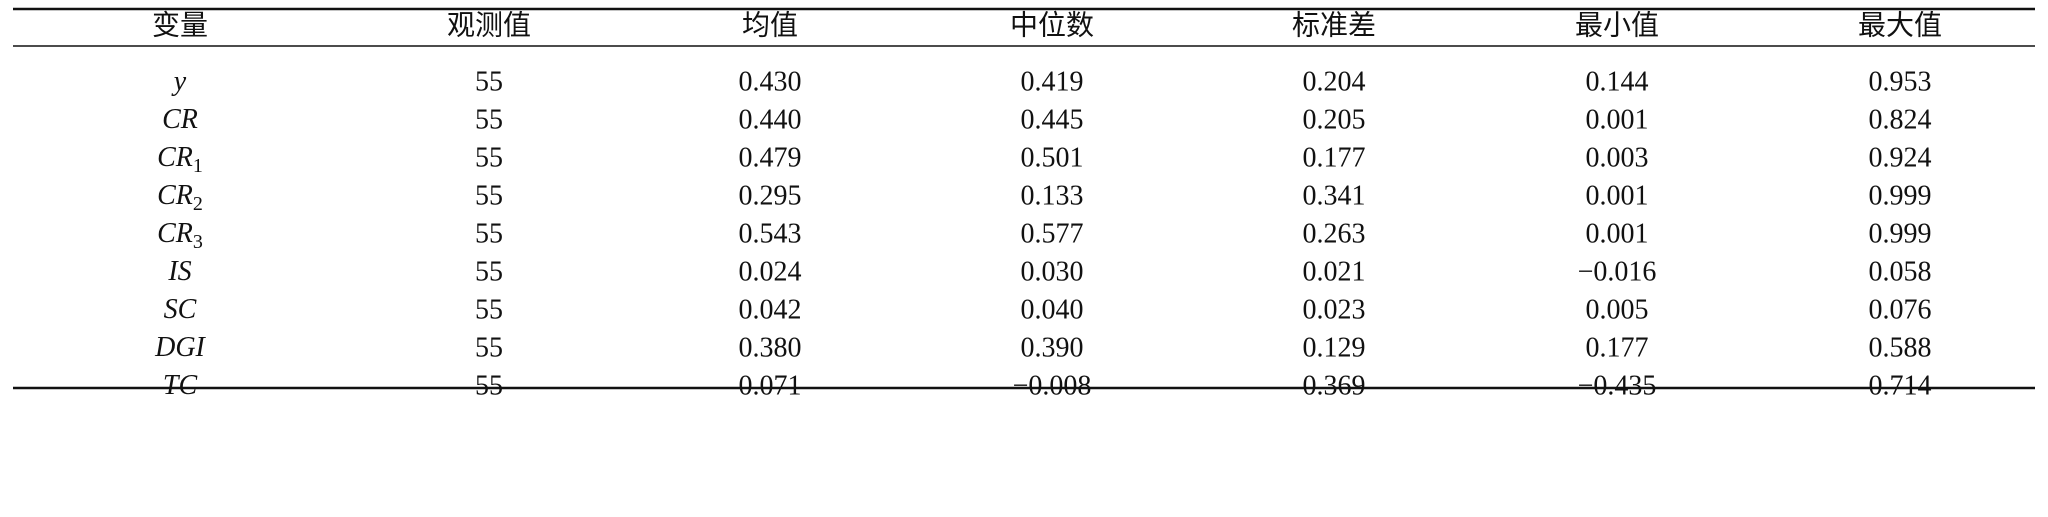  Describe the element at coordinates (1617, 25) in the screenshot. I see `header-cell: 最小值` at that location.